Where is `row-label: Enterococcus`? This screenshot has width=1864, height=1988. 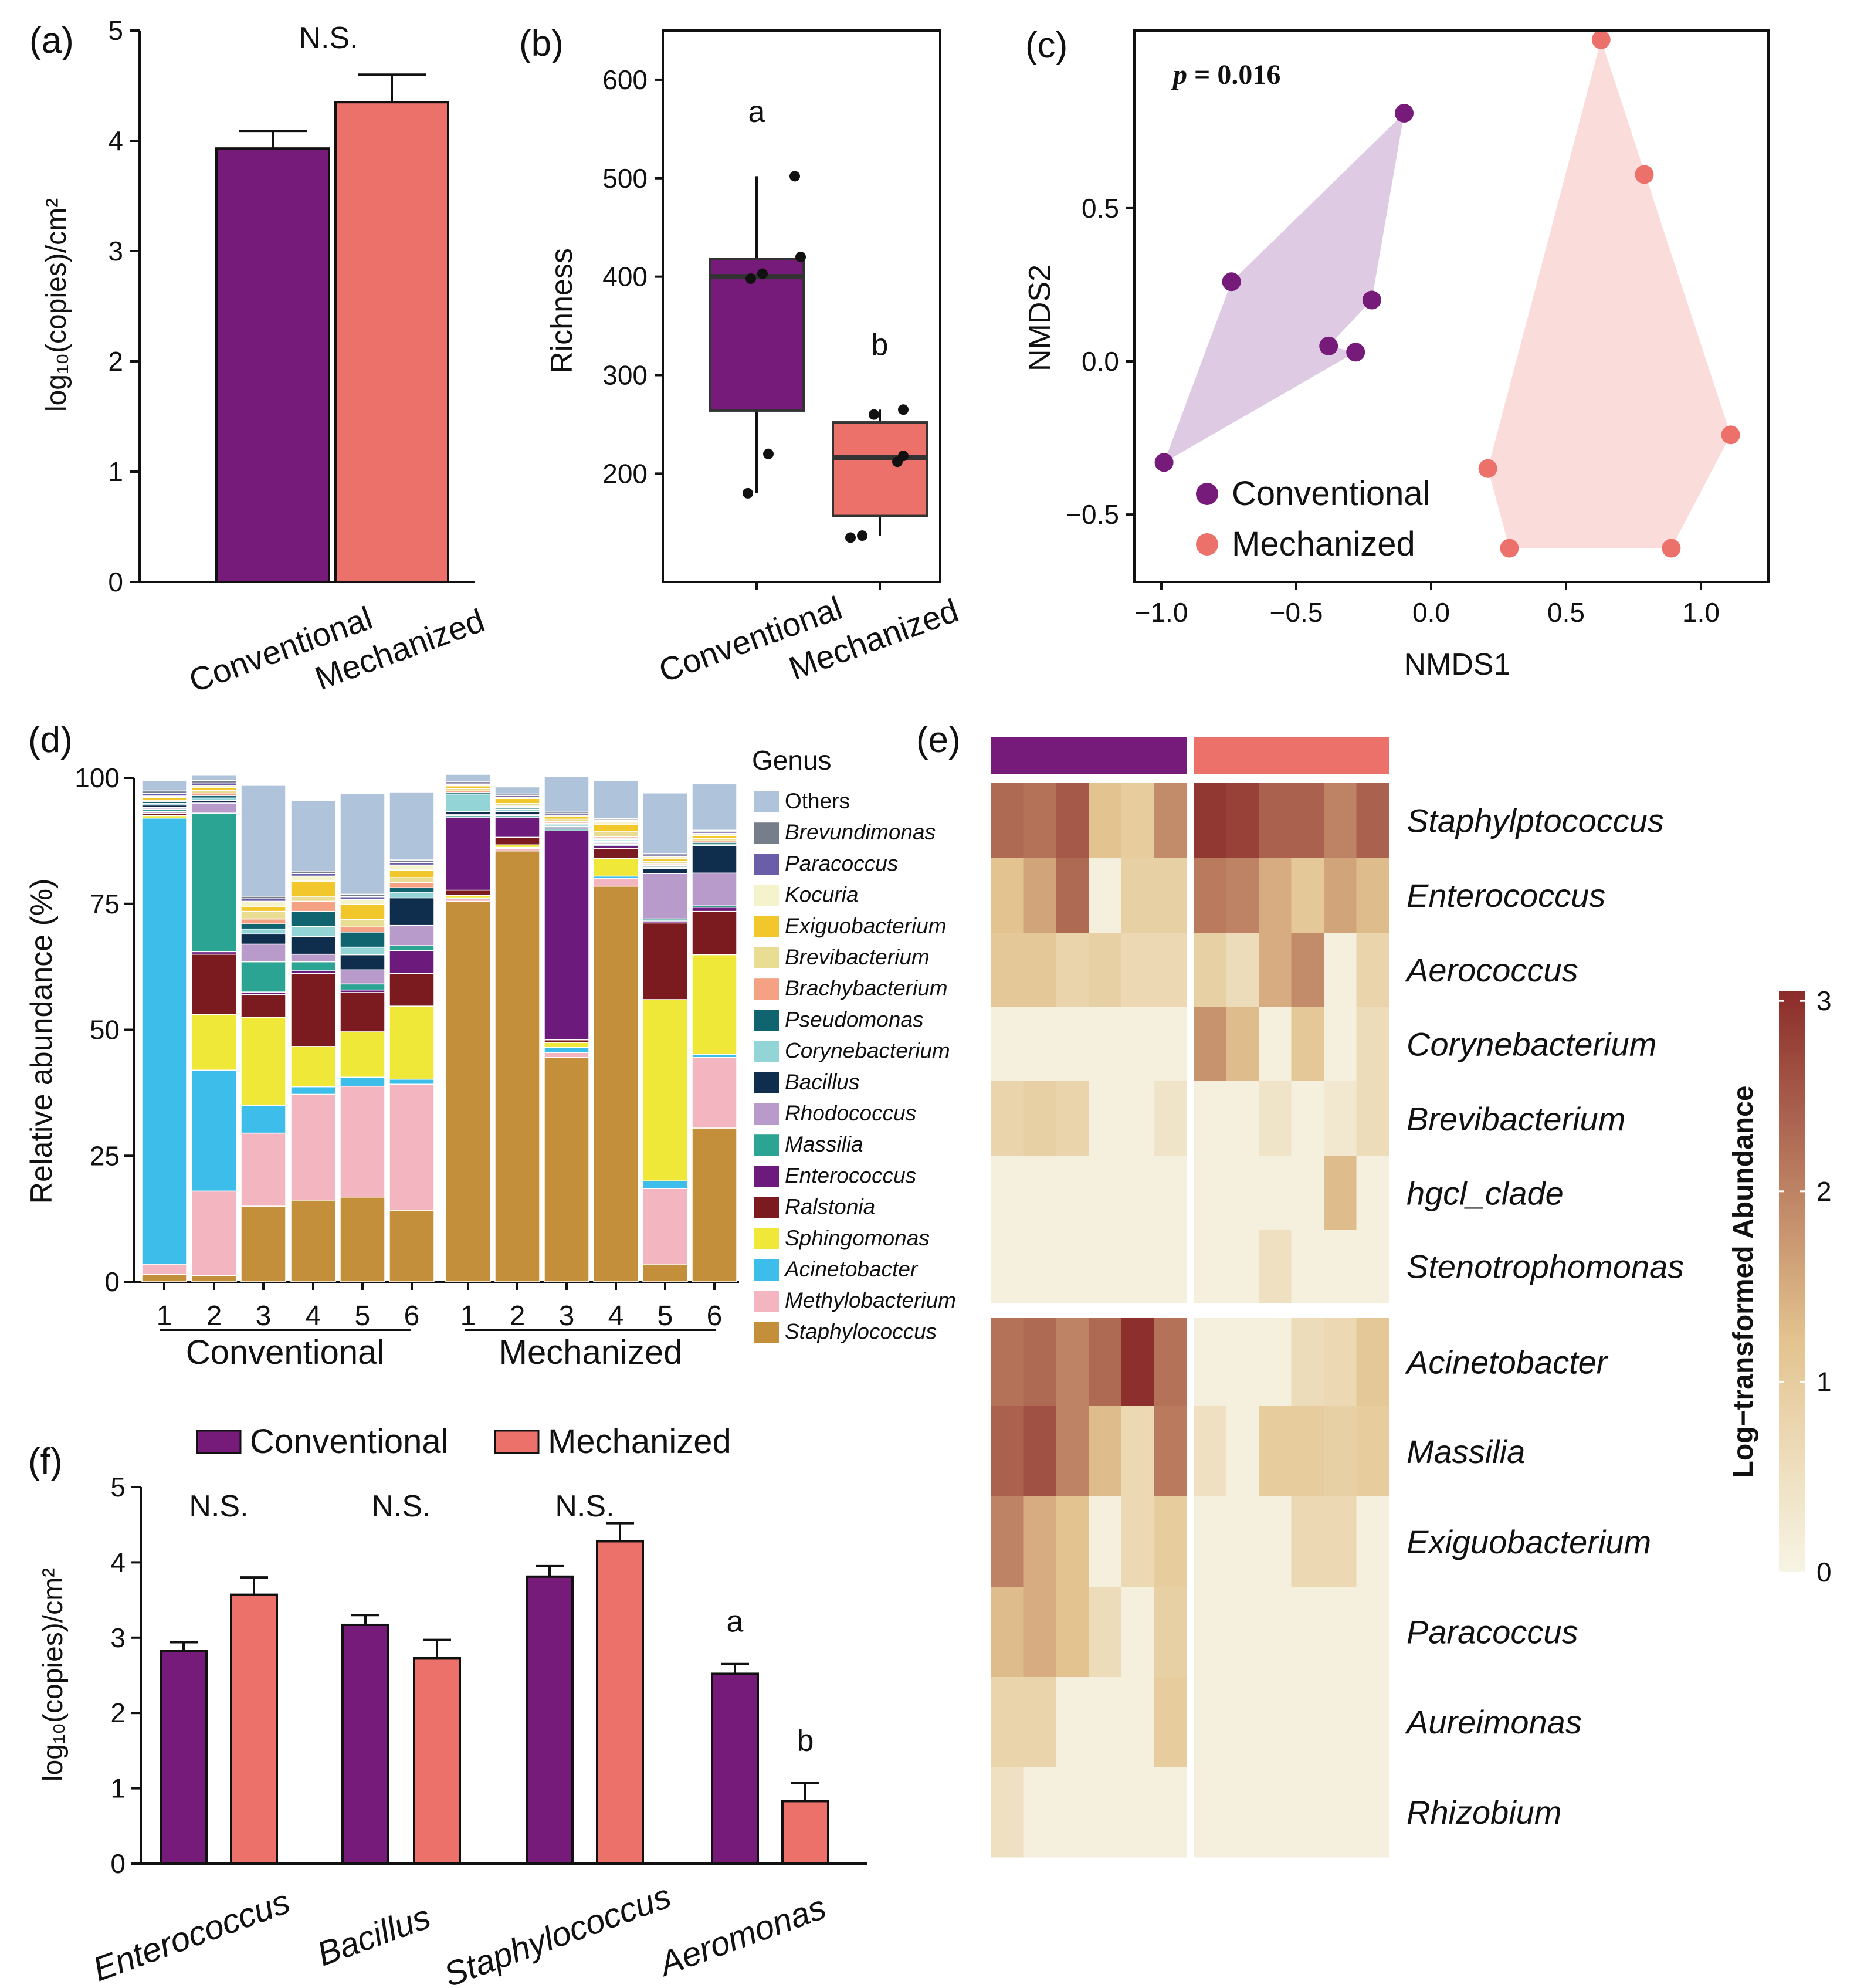 row-label: Enterococcus is located at coordinates (1506, 895).